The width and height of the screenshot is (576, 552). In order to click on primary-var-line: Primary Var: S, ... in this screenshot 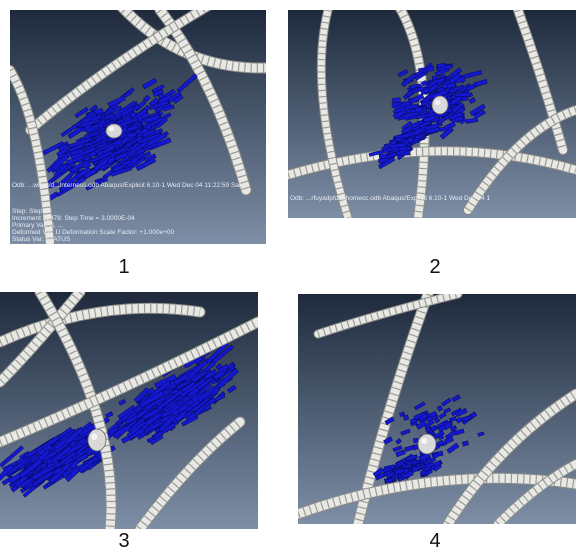, I will do `click(37, 225)`.